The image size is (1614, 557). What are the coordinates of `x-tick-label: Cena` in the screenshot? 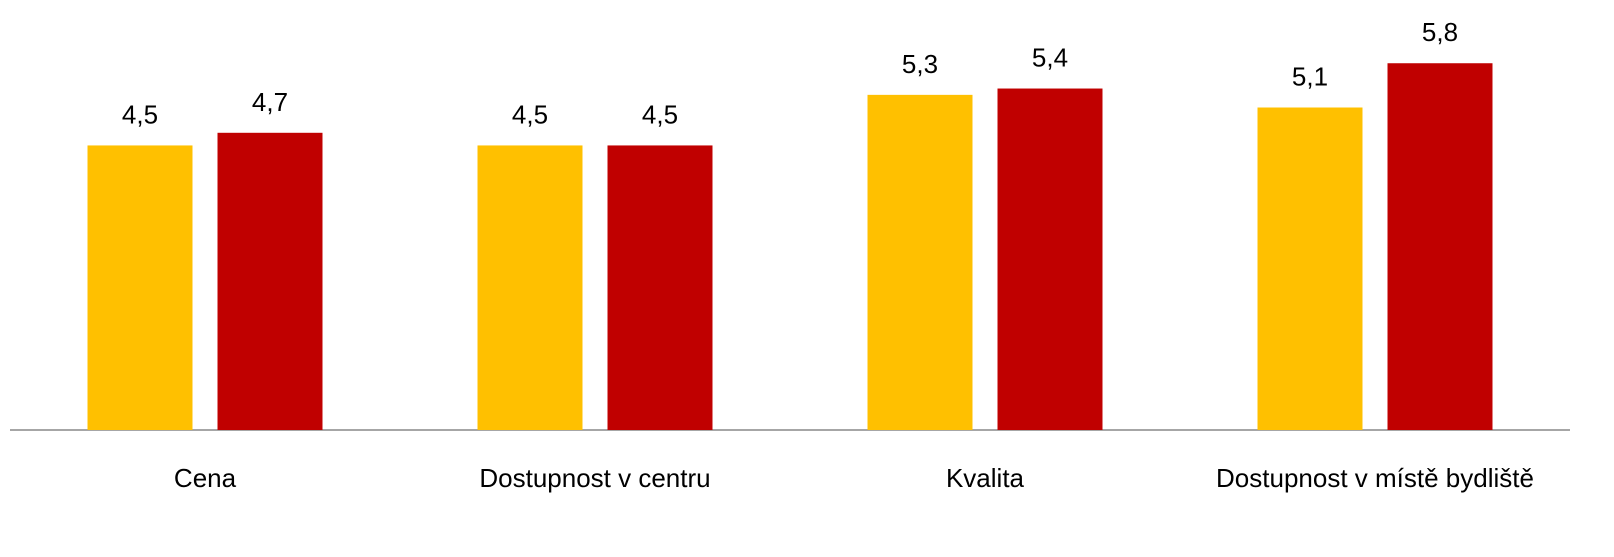 It's located at (205, 478).